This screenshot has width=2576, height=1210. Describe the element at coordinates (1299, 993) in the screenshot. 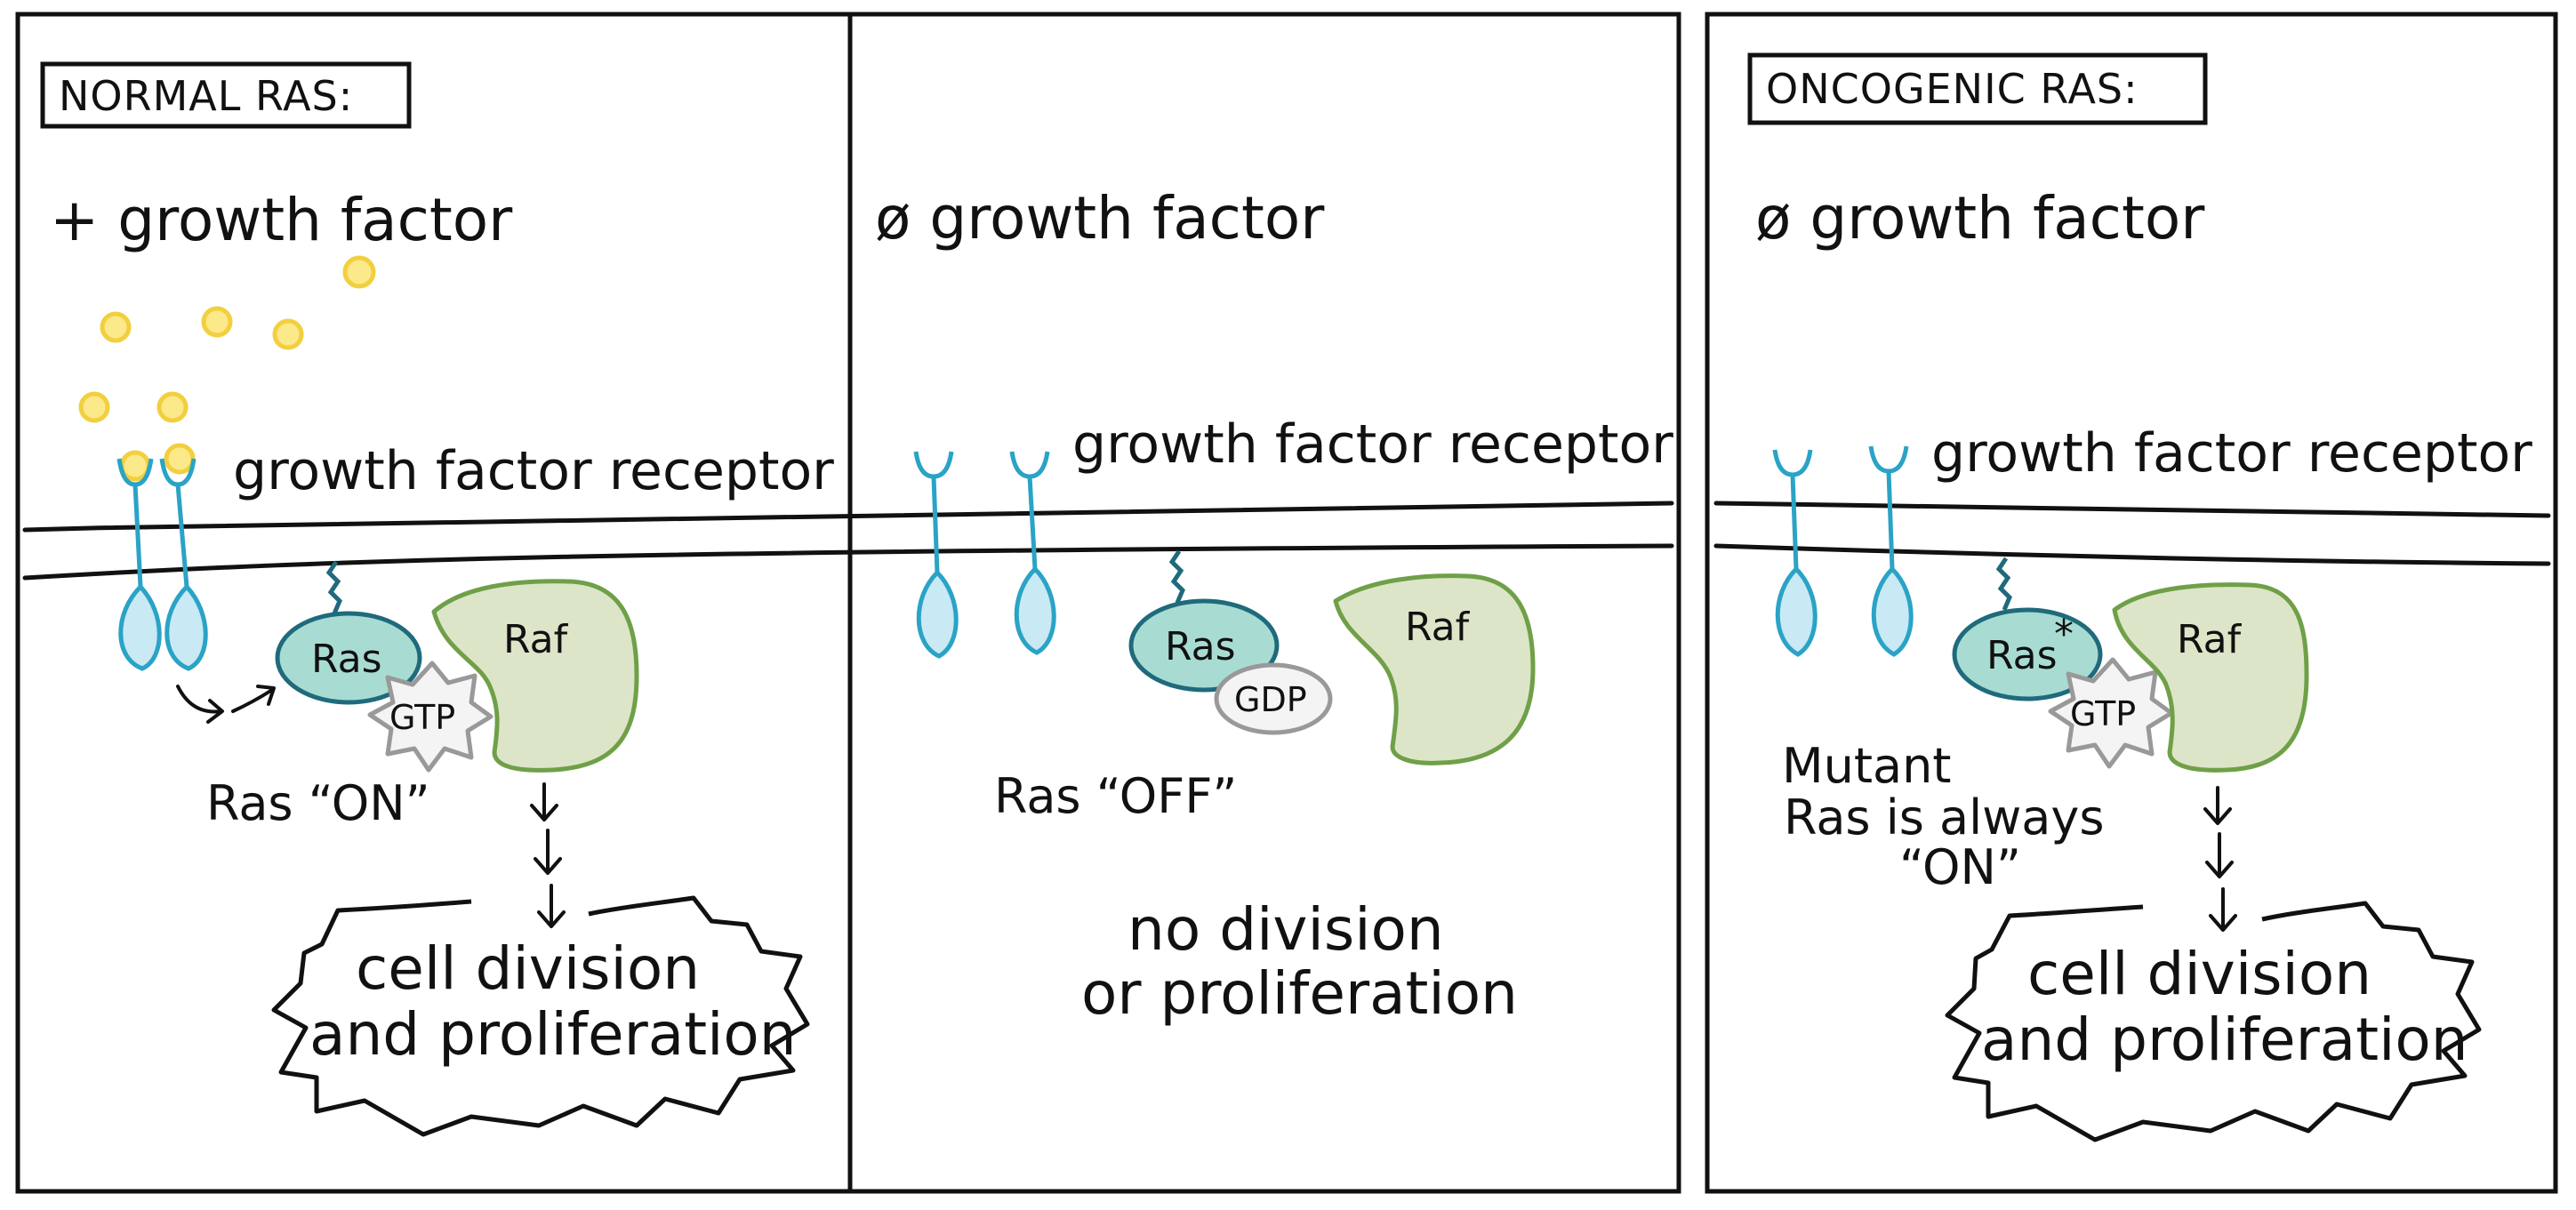

I see `outcome-line-2: or proliferation` at that location.